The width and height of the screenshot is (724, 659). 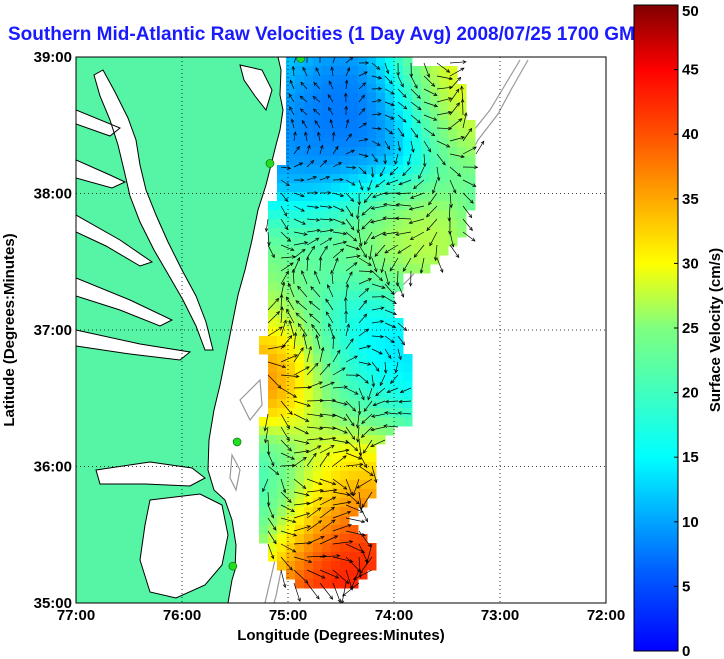 What do you see at coordinates (690, 393) in the screenshot?
I see `colorbar-tick-label: 20` at bounding box center [690, 393].